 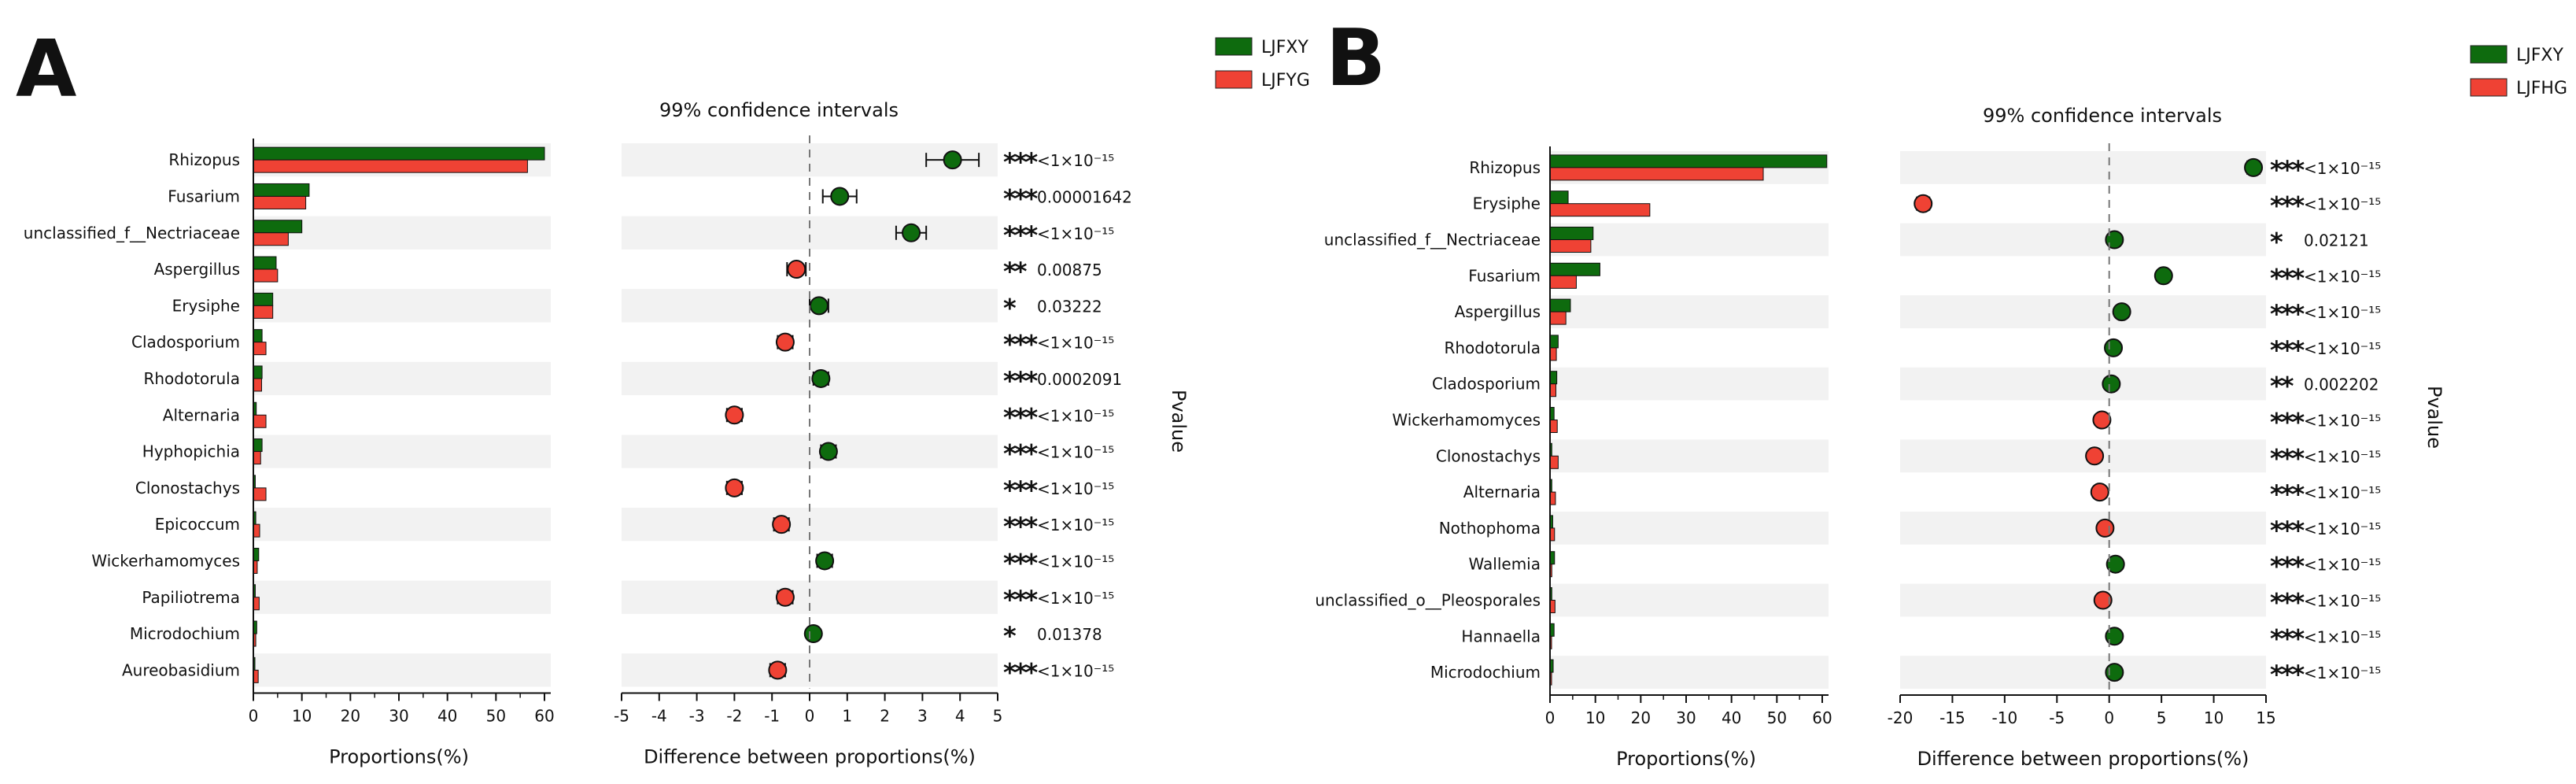 What do you see at coordinates (1553, 354) in the screenshot?
I see `bar-ljfhg-rhodotorula` at bounding box center [1553, 354].